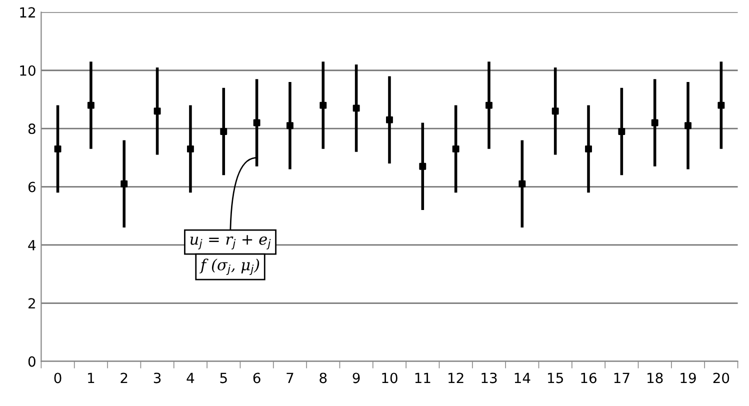 Image resolution: width=749 pixels, height=406 pixels. What do you see at coordinates (190, 378) in the screenshot?
I see `x-tick-label: 4` at bounding box center [190, 378].